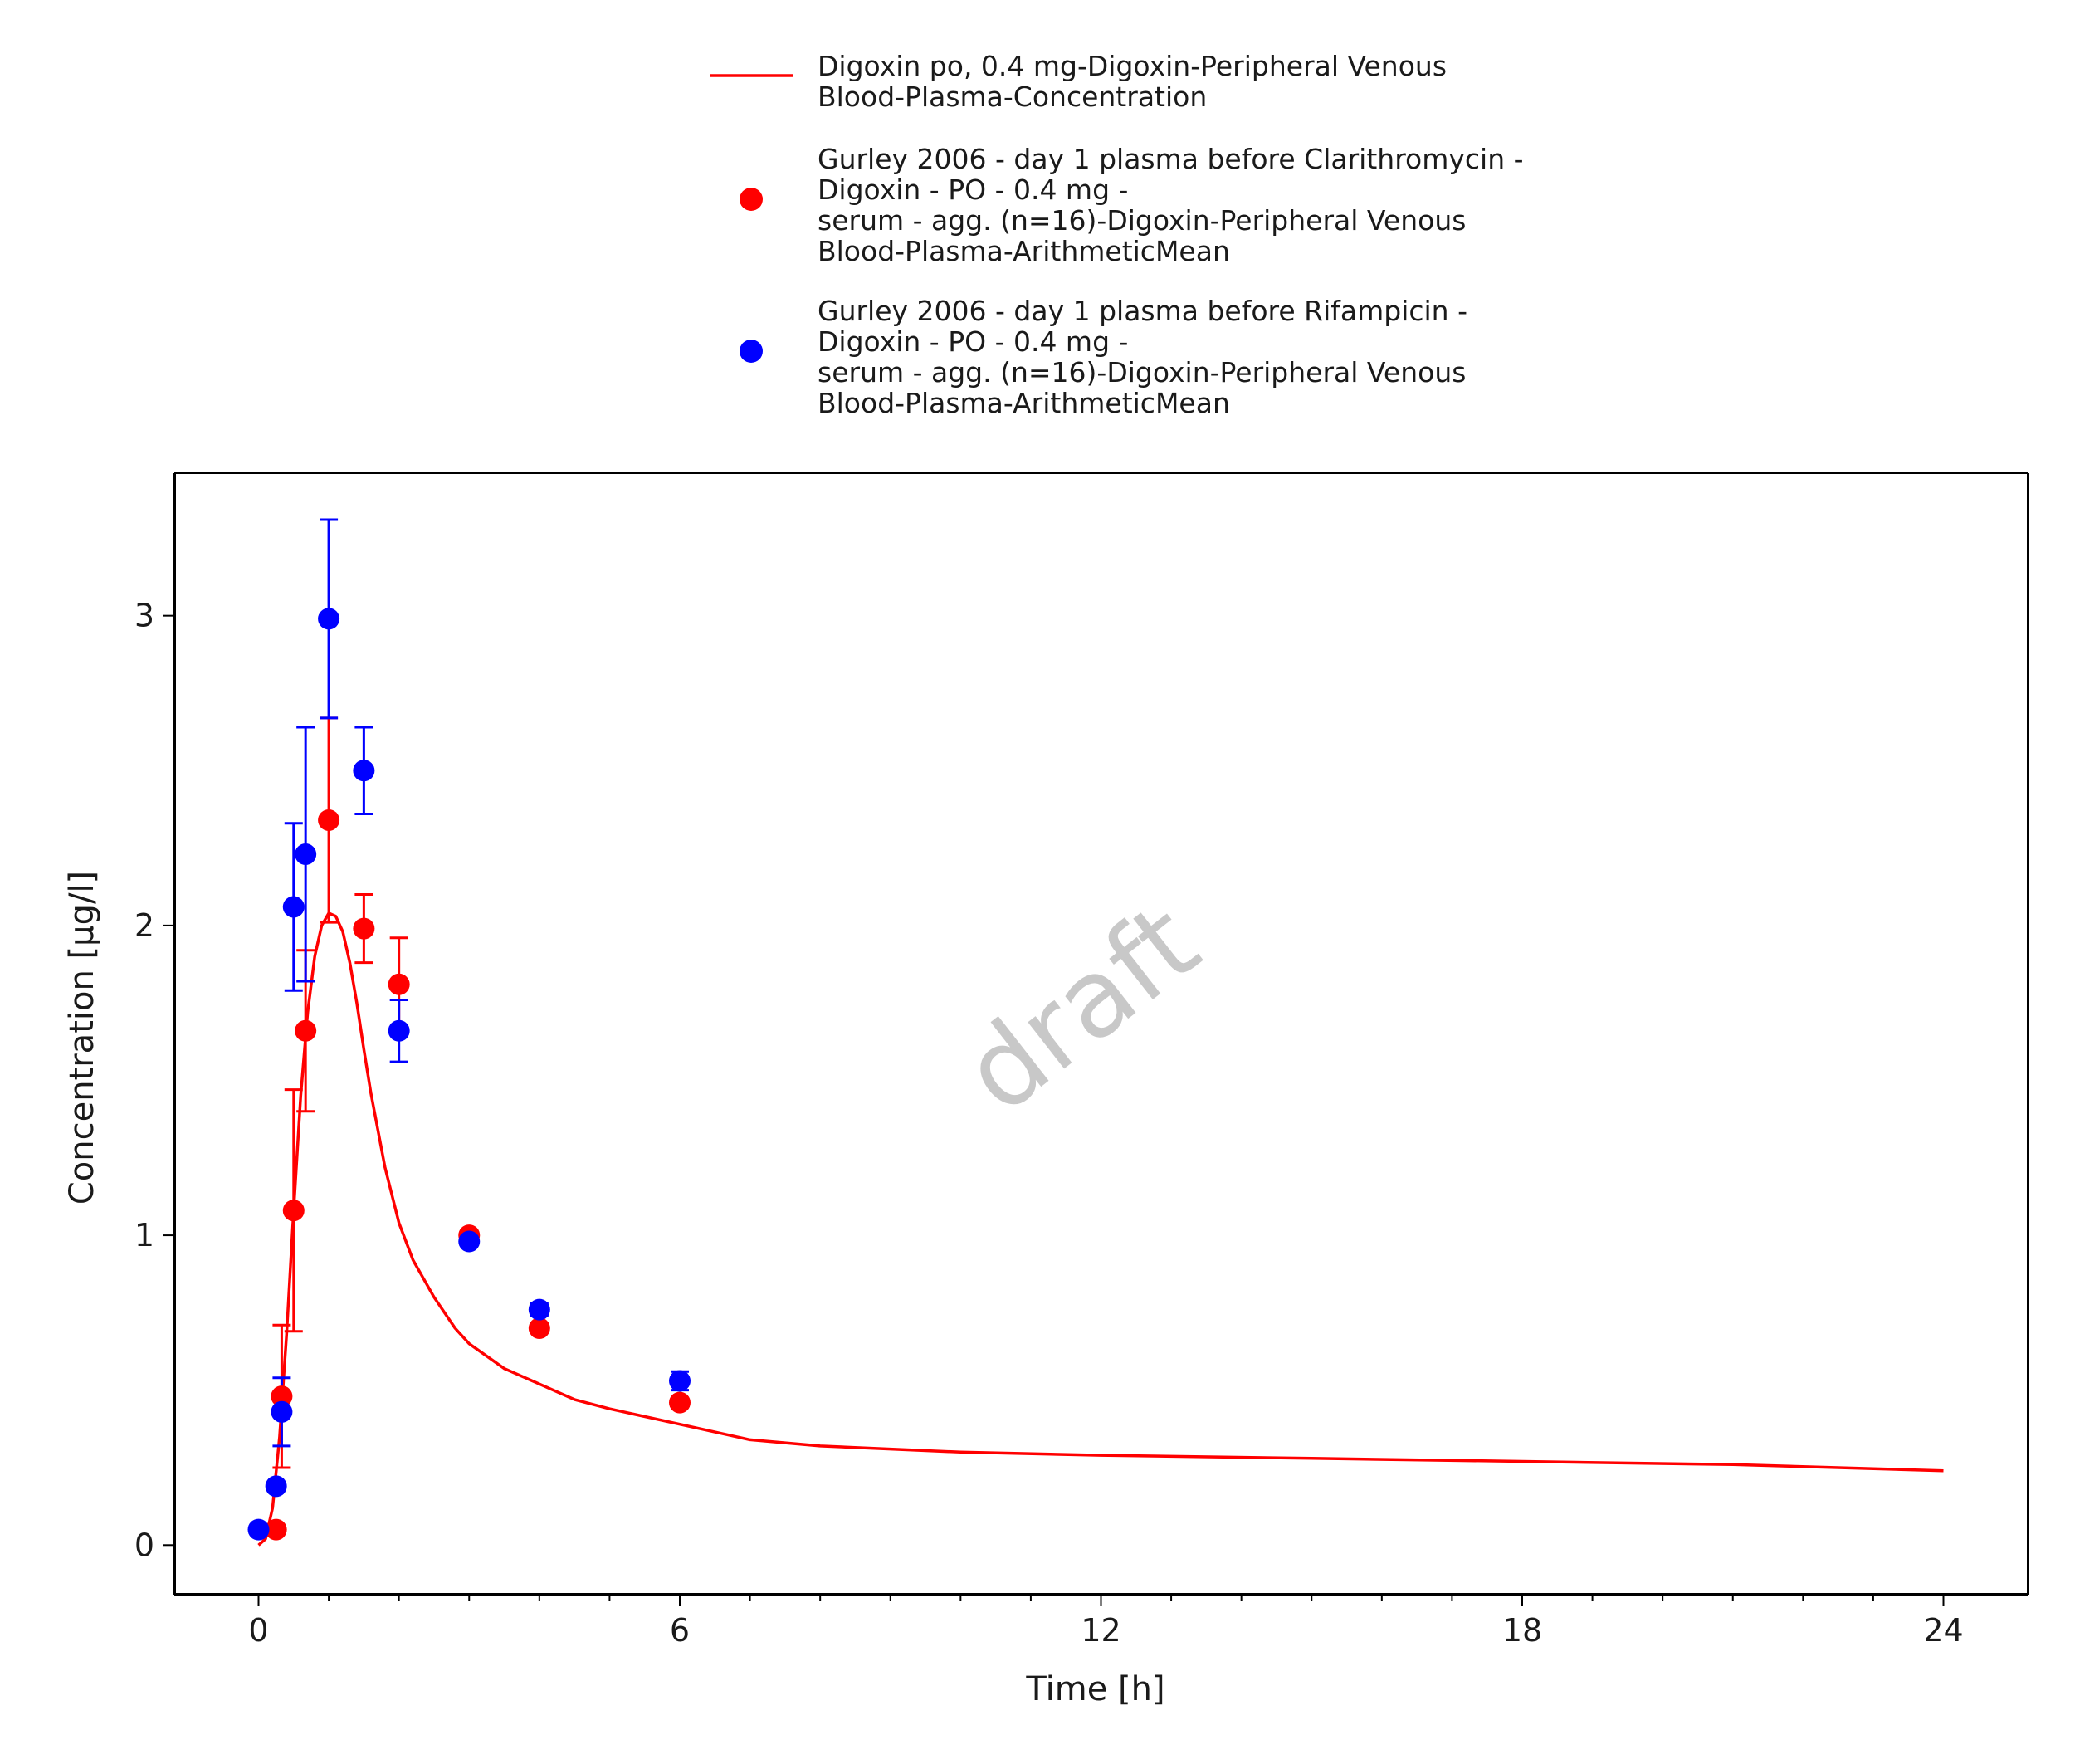  I want to click on x-tick-label: 24, so click(1943, 1631).